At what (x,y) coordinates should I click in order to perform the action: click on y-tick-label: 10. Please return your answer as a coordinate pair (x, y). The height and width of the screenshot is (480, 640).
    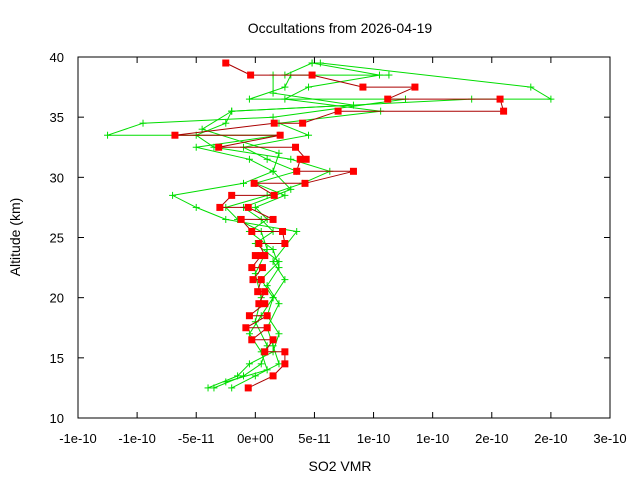
    Looking at the image, I should click on (57, 418).